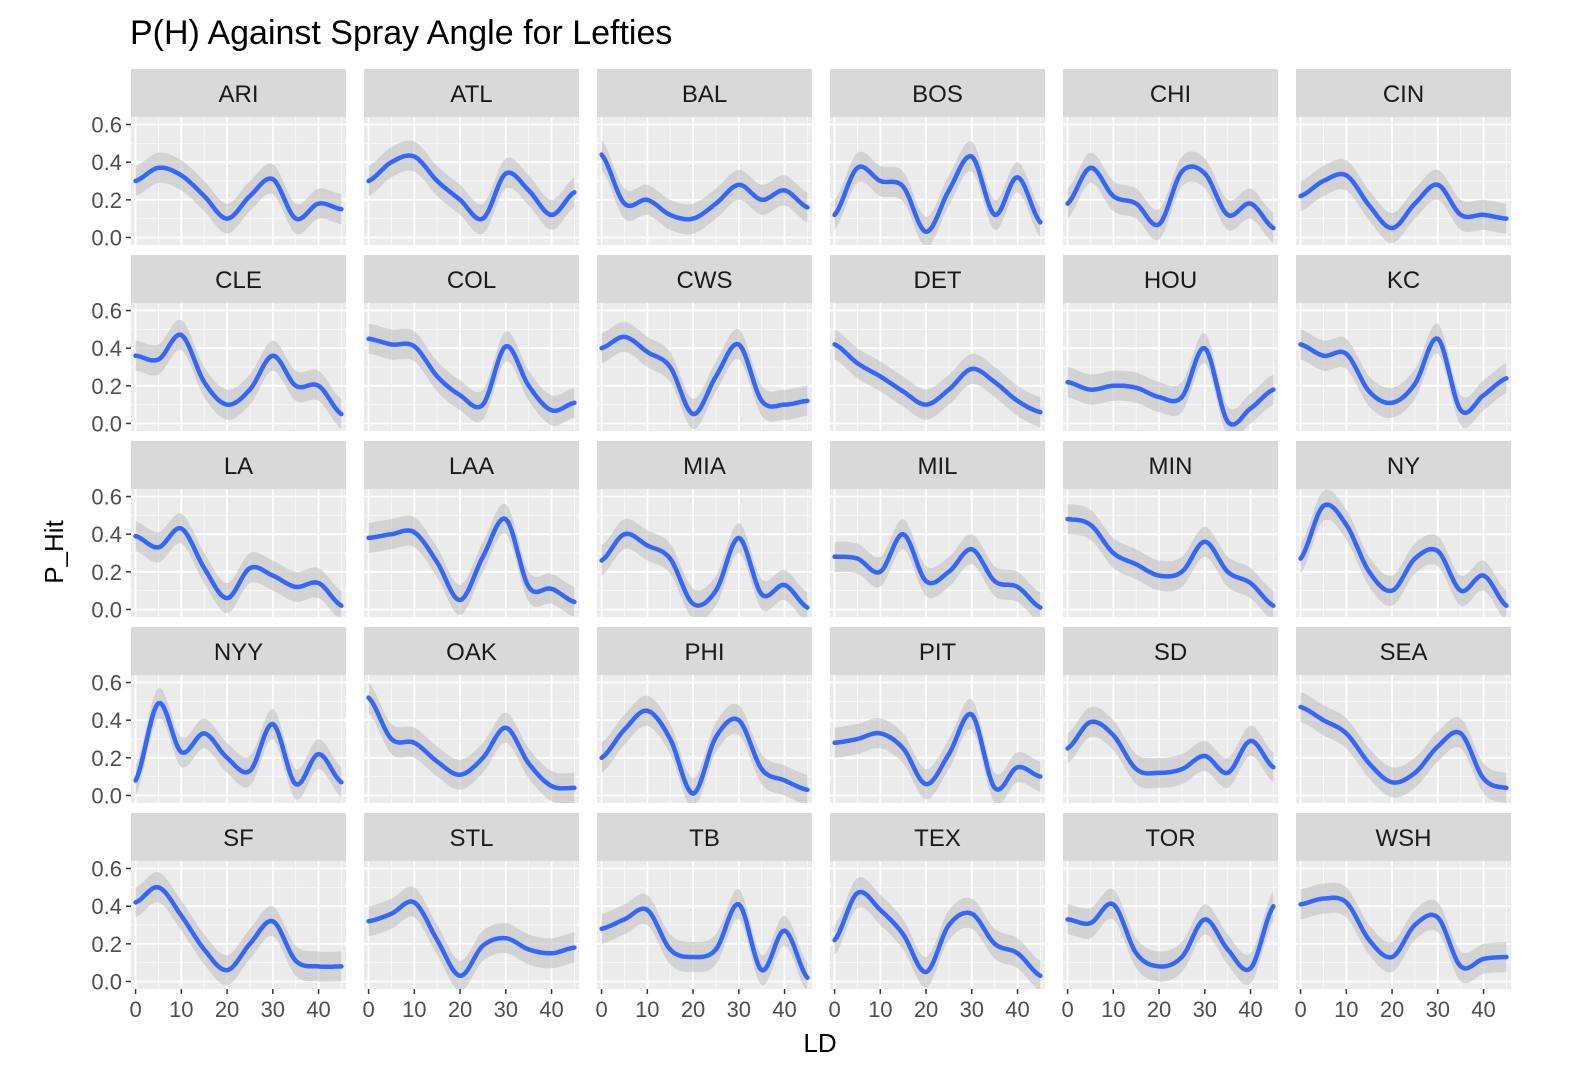 This screenshot has width=1576, height=1068. Describe the element at coordinates (471, 187) in the screenshot. I see `smooth-line-atl` at that location.